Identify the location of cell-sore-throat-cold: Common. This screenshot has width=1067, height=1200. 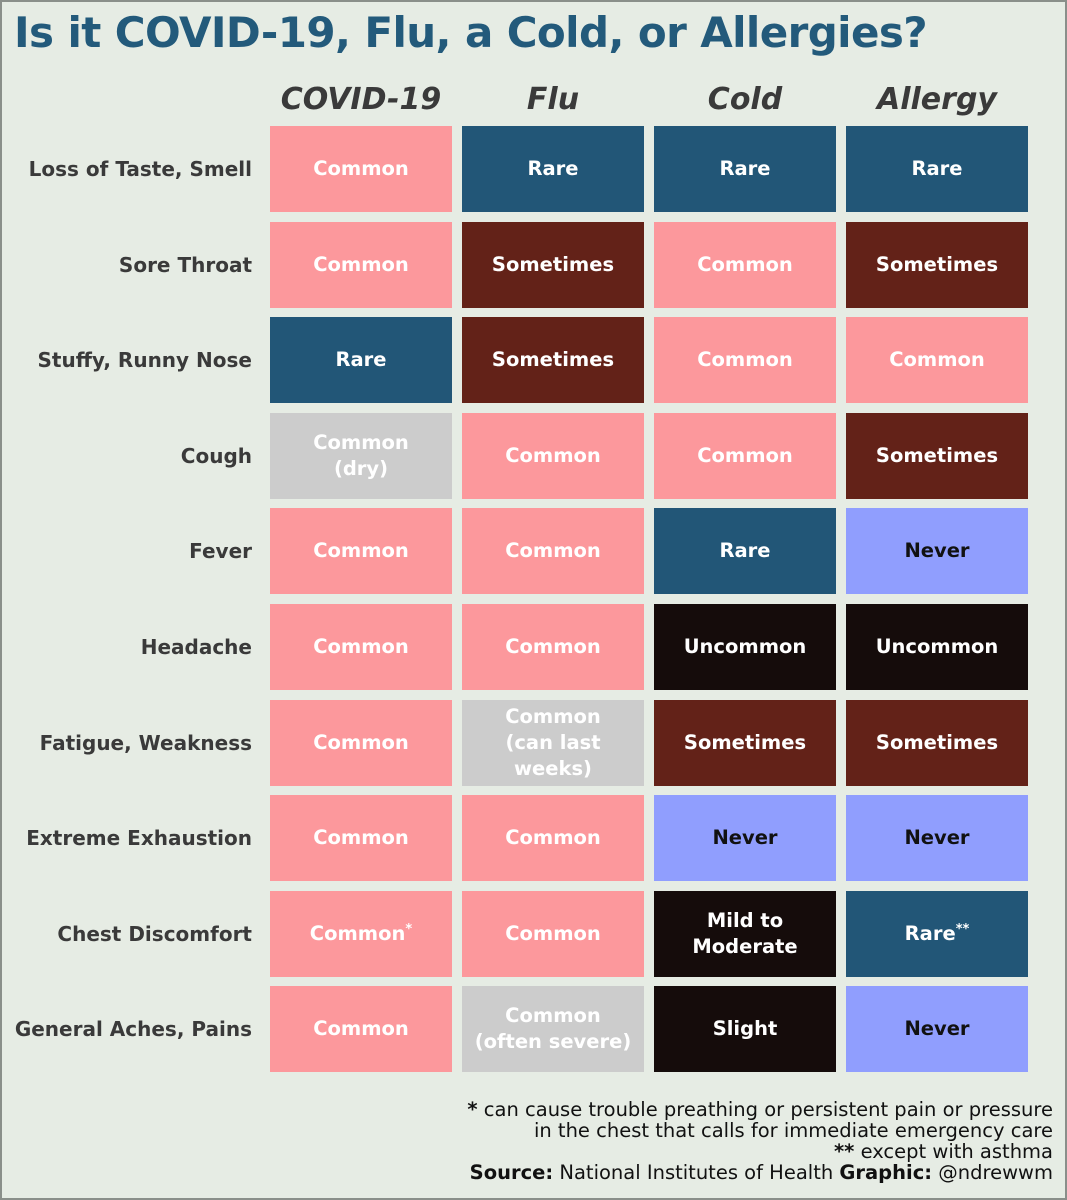
(745, 265).